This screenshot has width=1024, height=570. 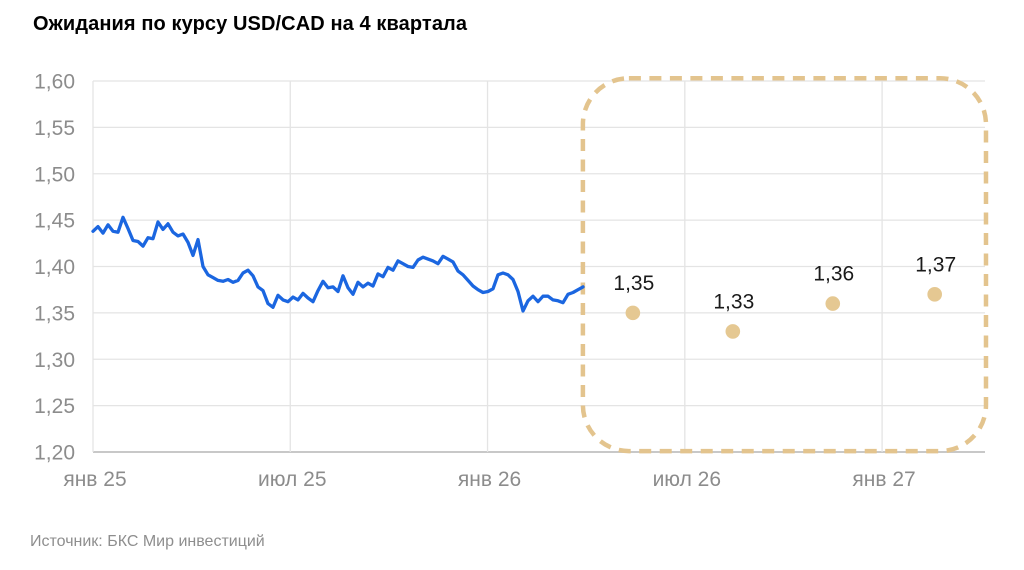 What do you see at coordinates (833, 274) in the screenshot?
I see `forecast-dot-label: 1,36` at bounding box center [833, 274].